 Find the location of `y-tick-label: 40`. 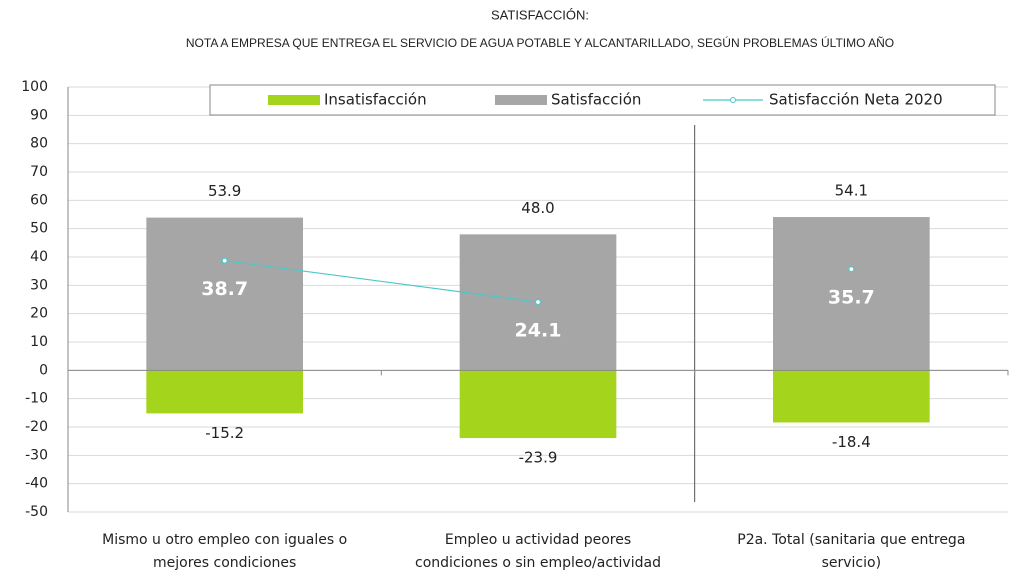

y-tick-label: 40 is located at coordinates (39, 257).